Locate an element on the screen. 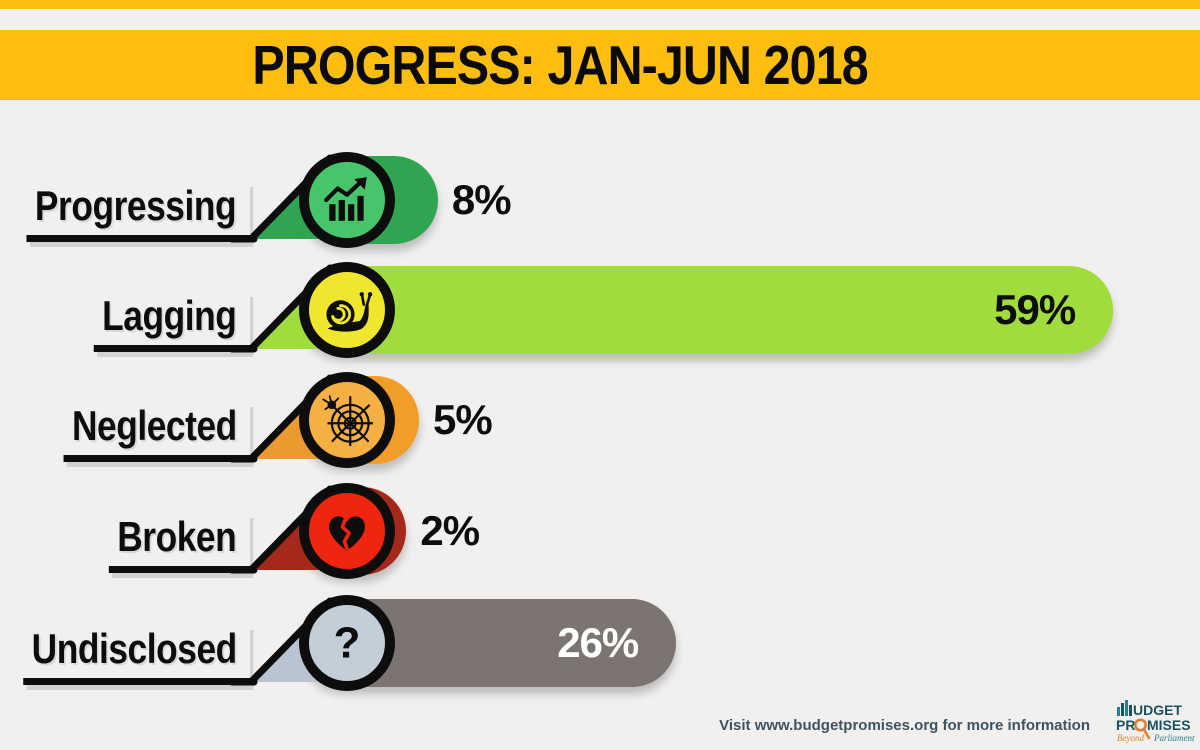 This screenshot has height=750, width=1200. trending-up-chart-icon is located at coordinates (345, 199).